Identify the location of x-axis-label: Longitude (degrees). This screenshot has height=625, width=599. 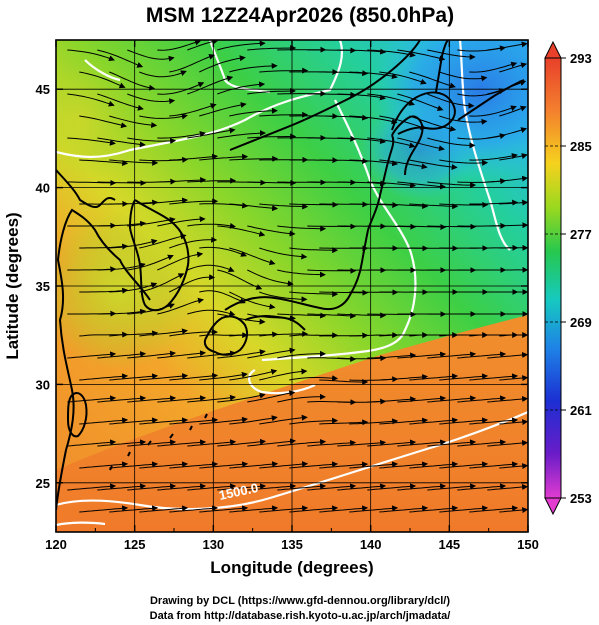
(291, 567).